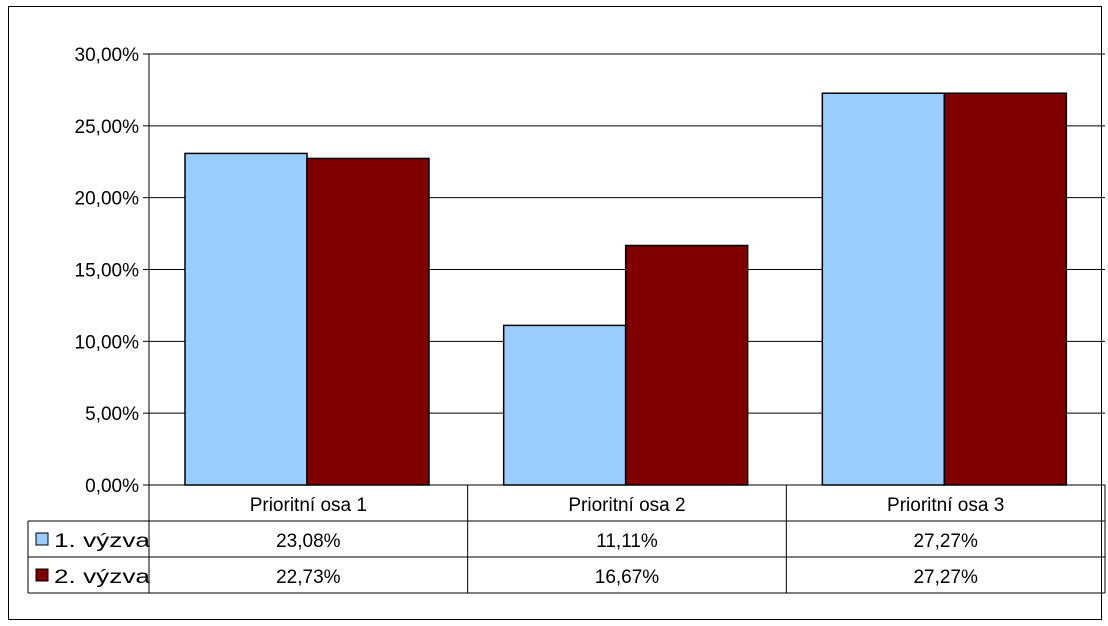 This screenshot has width=1108, height=626. What do you see at coordinates (102, 577) in the screenshot?
I see `legend-label-2: 2. výzva` at bounding box center [102, 577].